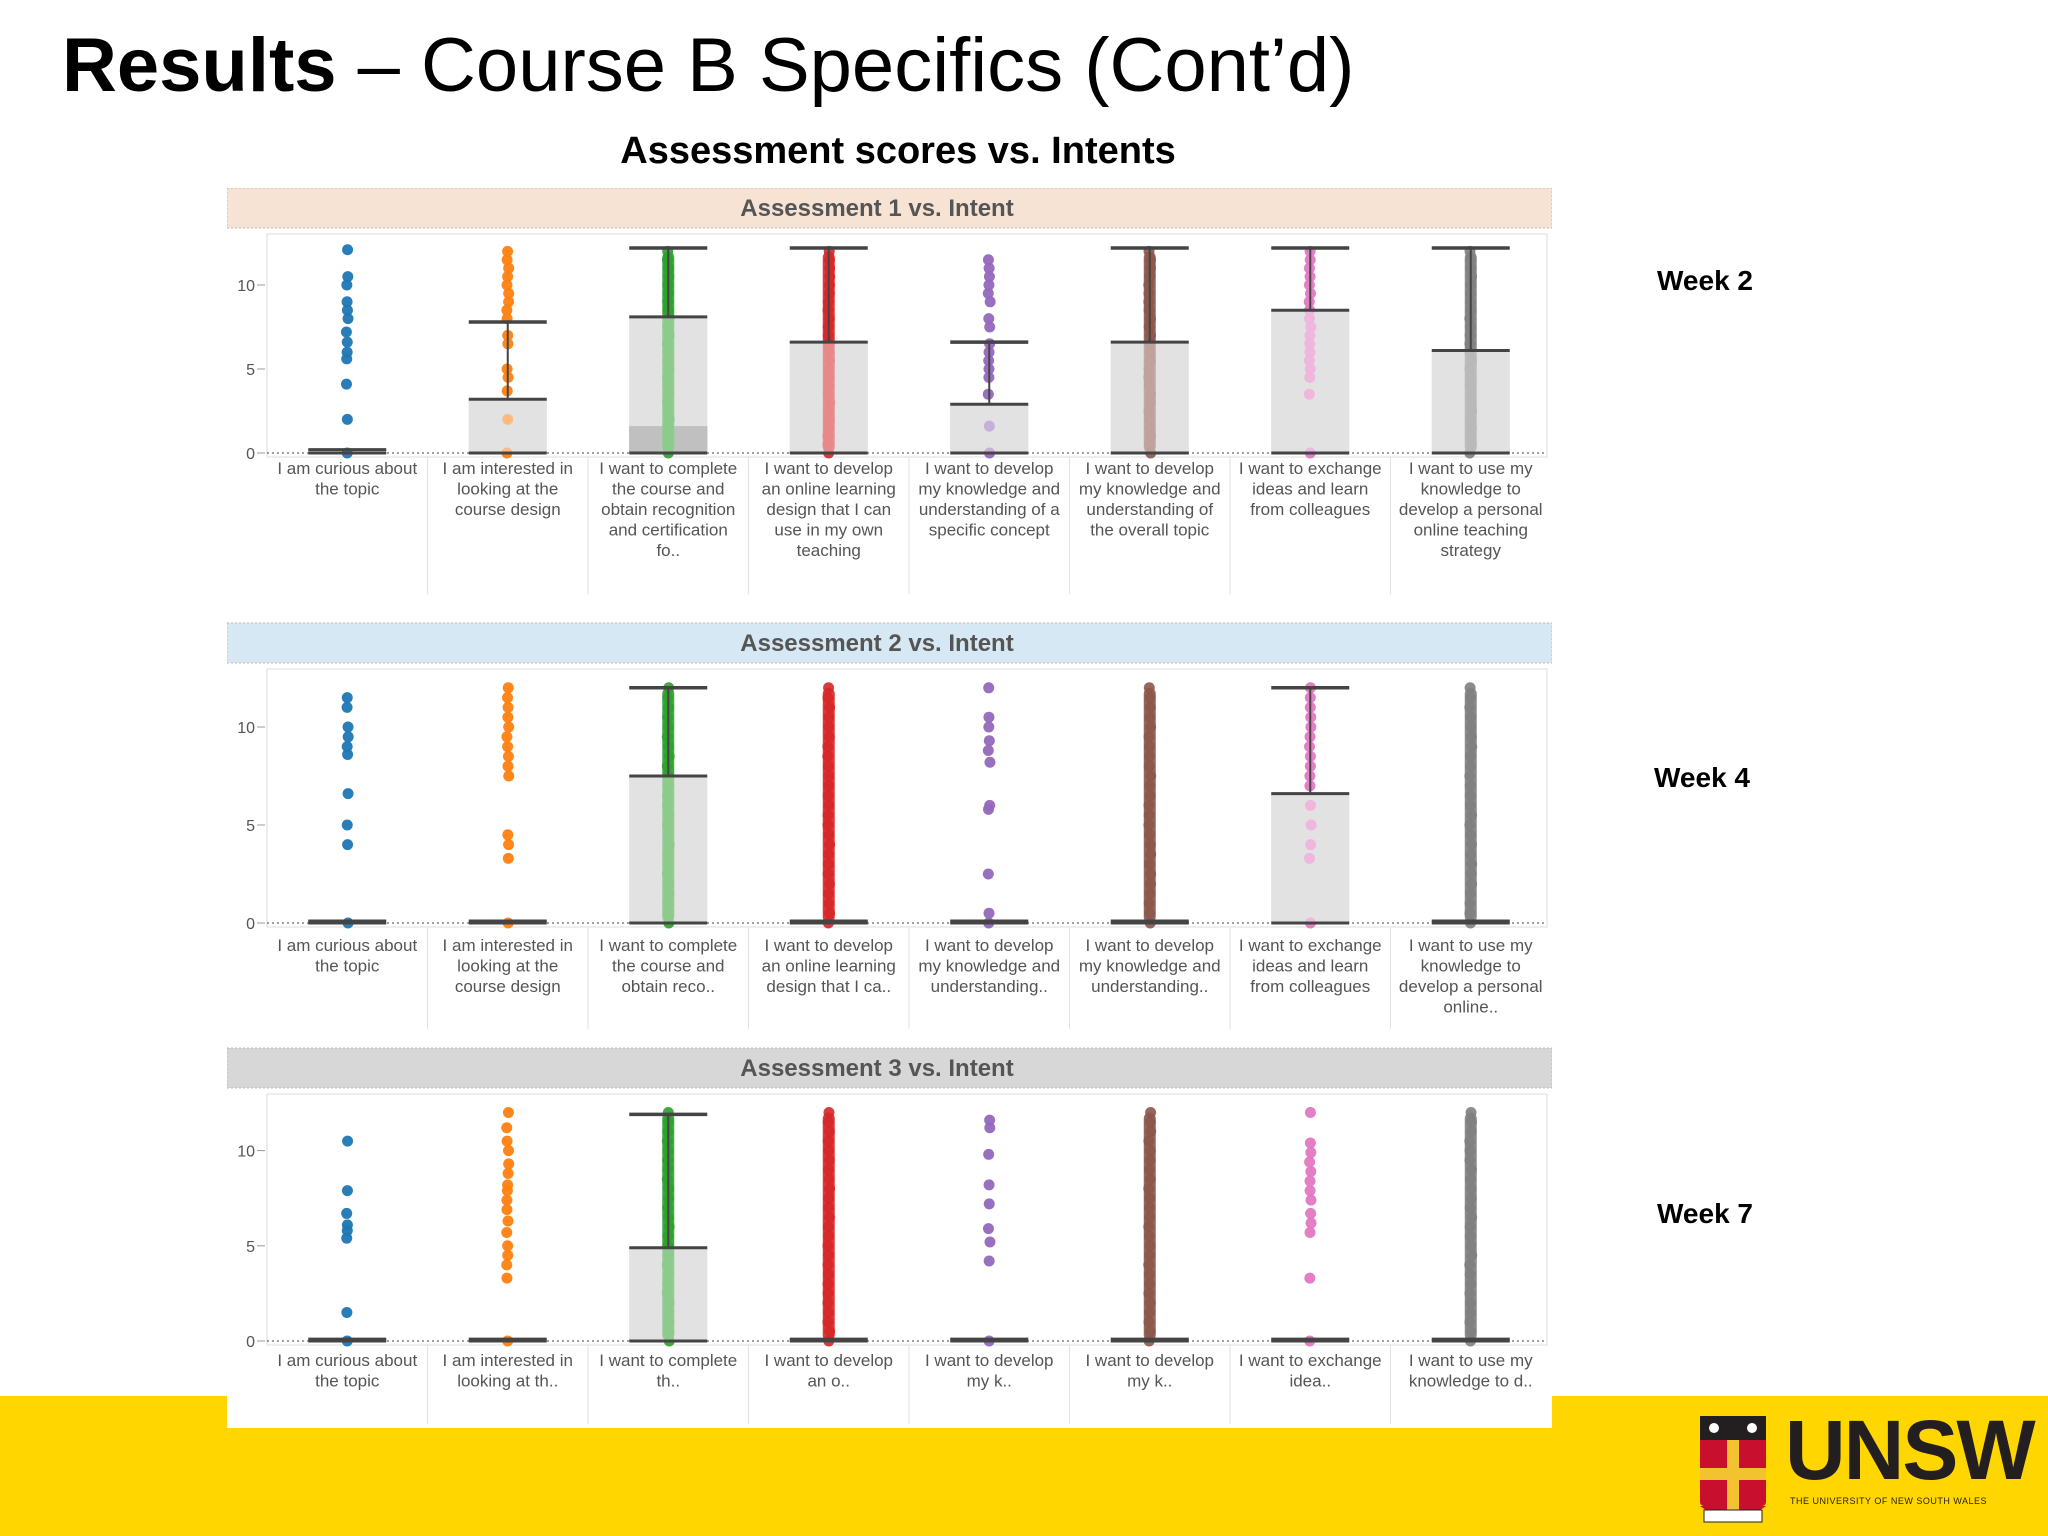 The image size is (2048, 1536). What do you see at coordinates (828, 1381) in the screenshot?
I see `category-label: an o..` at bounding box center [828, 1381].